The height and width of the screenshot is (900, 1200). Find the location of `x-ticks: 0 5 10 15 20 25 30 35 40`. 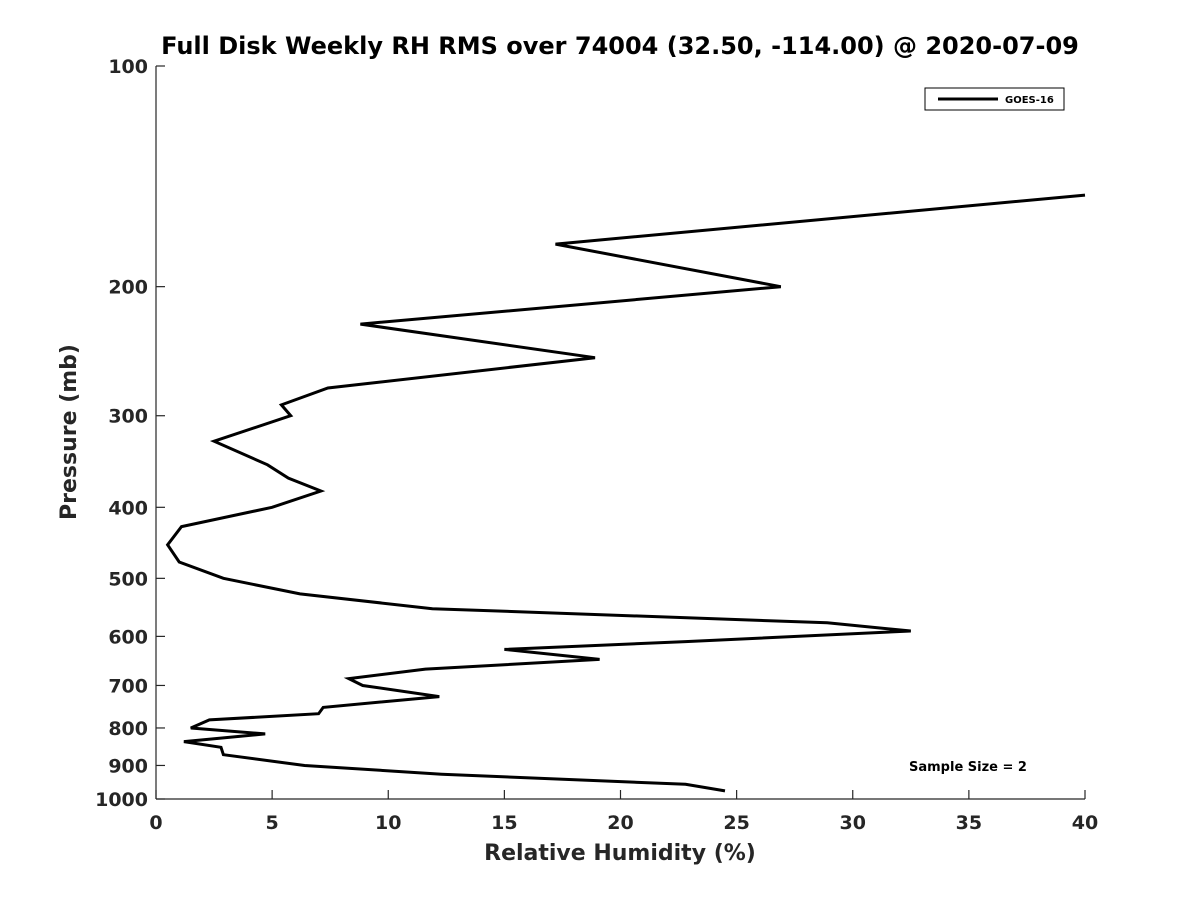

x-ticks: 0 5 10 15 20 25 30 35 40 is located at coordinates (623, 812).